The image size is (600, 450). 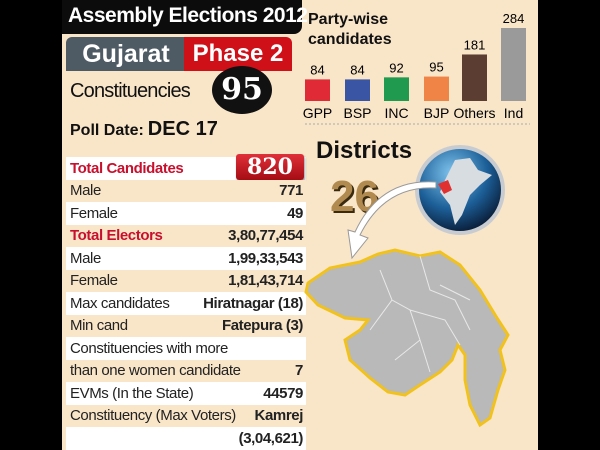 I want to click on constituencies-label: Constituencies, so click(x=130, y=91).